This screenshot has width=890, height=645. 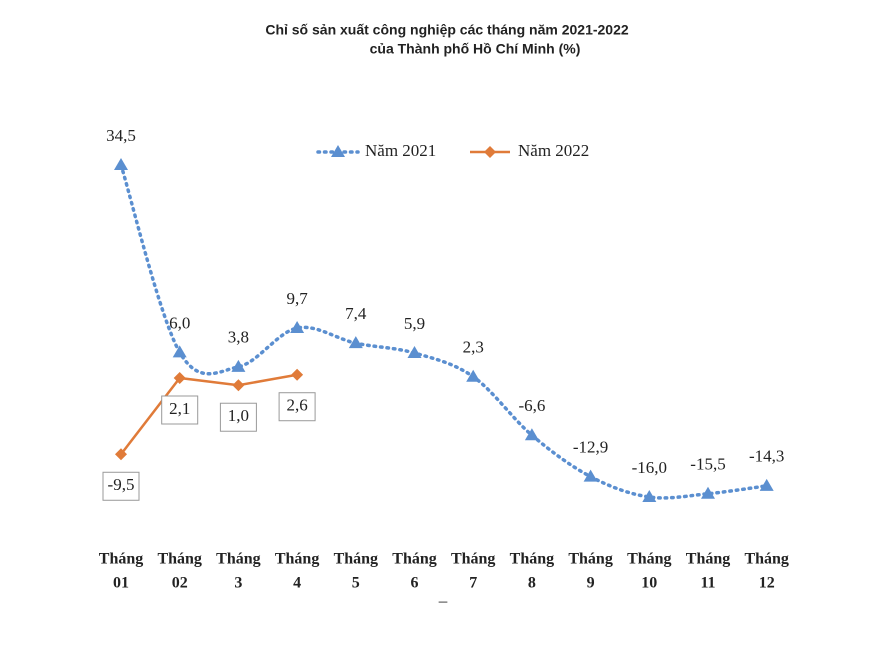 What do you see at coordinates (356, 583) in the screenshot?
I see `x-tick-label: 5` at bounding box center [356, 583].